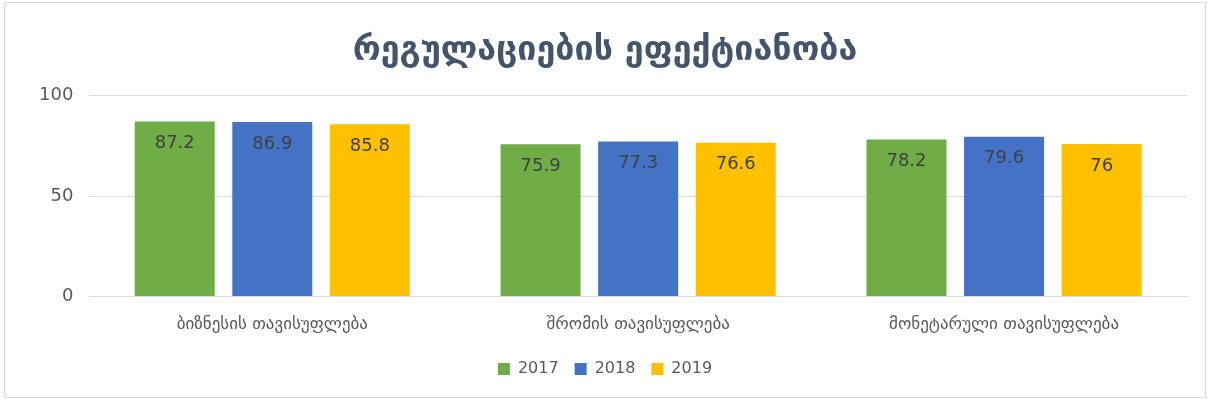 The image size is (1209, 402). Describe the element at coordinates (538, 368) in the screenshot. I see `legend-label: 2017` at that location.